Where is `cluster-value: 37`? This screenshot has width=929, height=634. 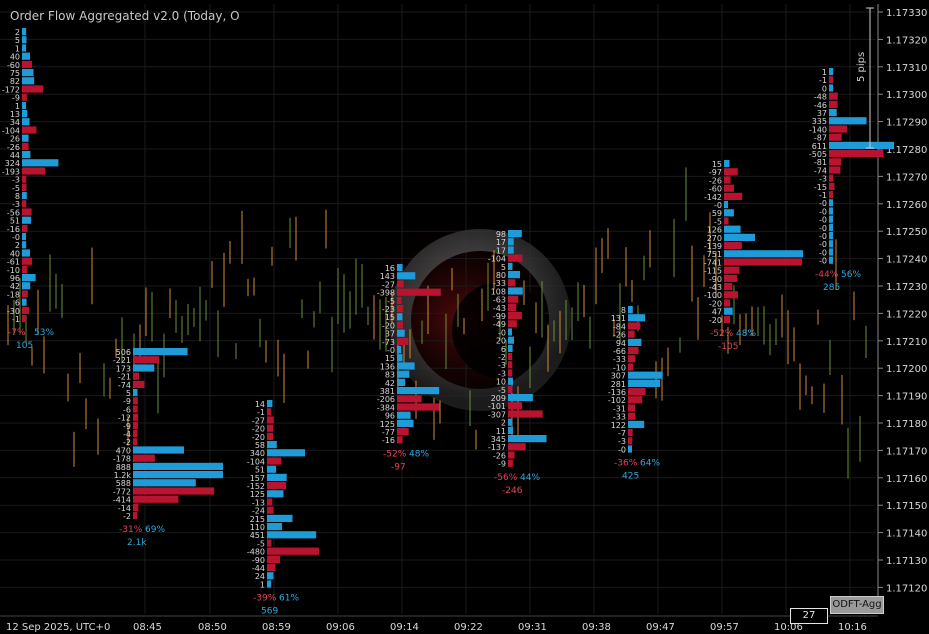 cluster-value: 37 is located at coordinates (390, 334).